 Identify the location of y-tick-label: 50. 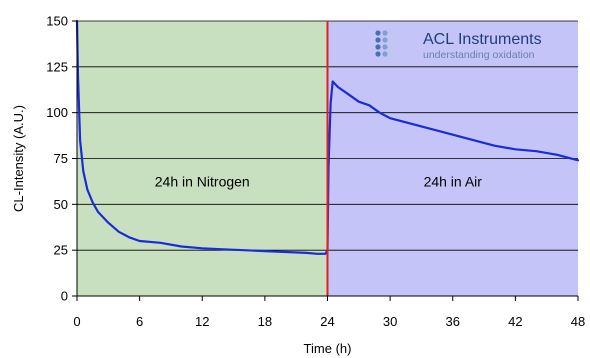
(61, 204).